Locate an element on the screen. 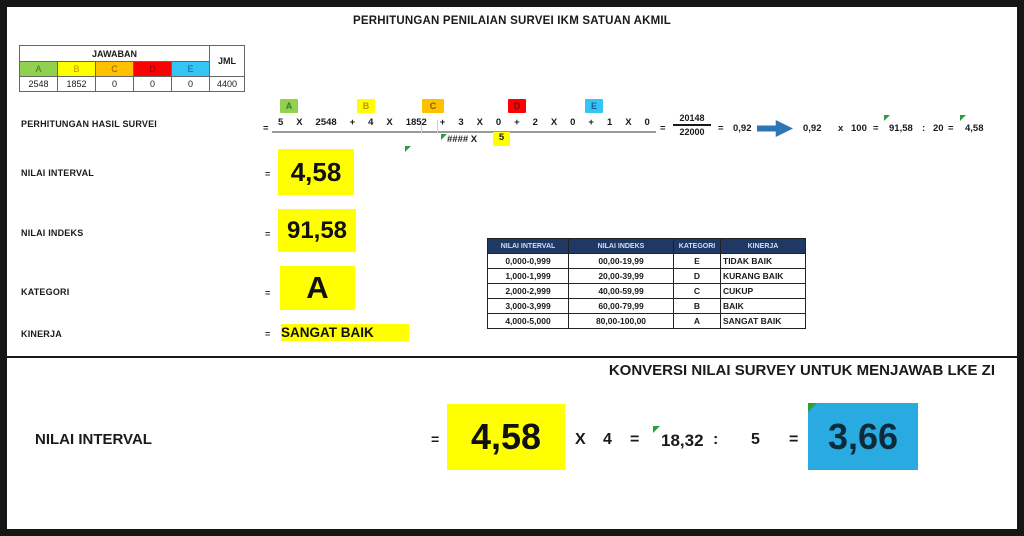 This screenshot has width=1024, height=536. ref-cell: 80,00-100,00 is located at coordinates (621, 321).